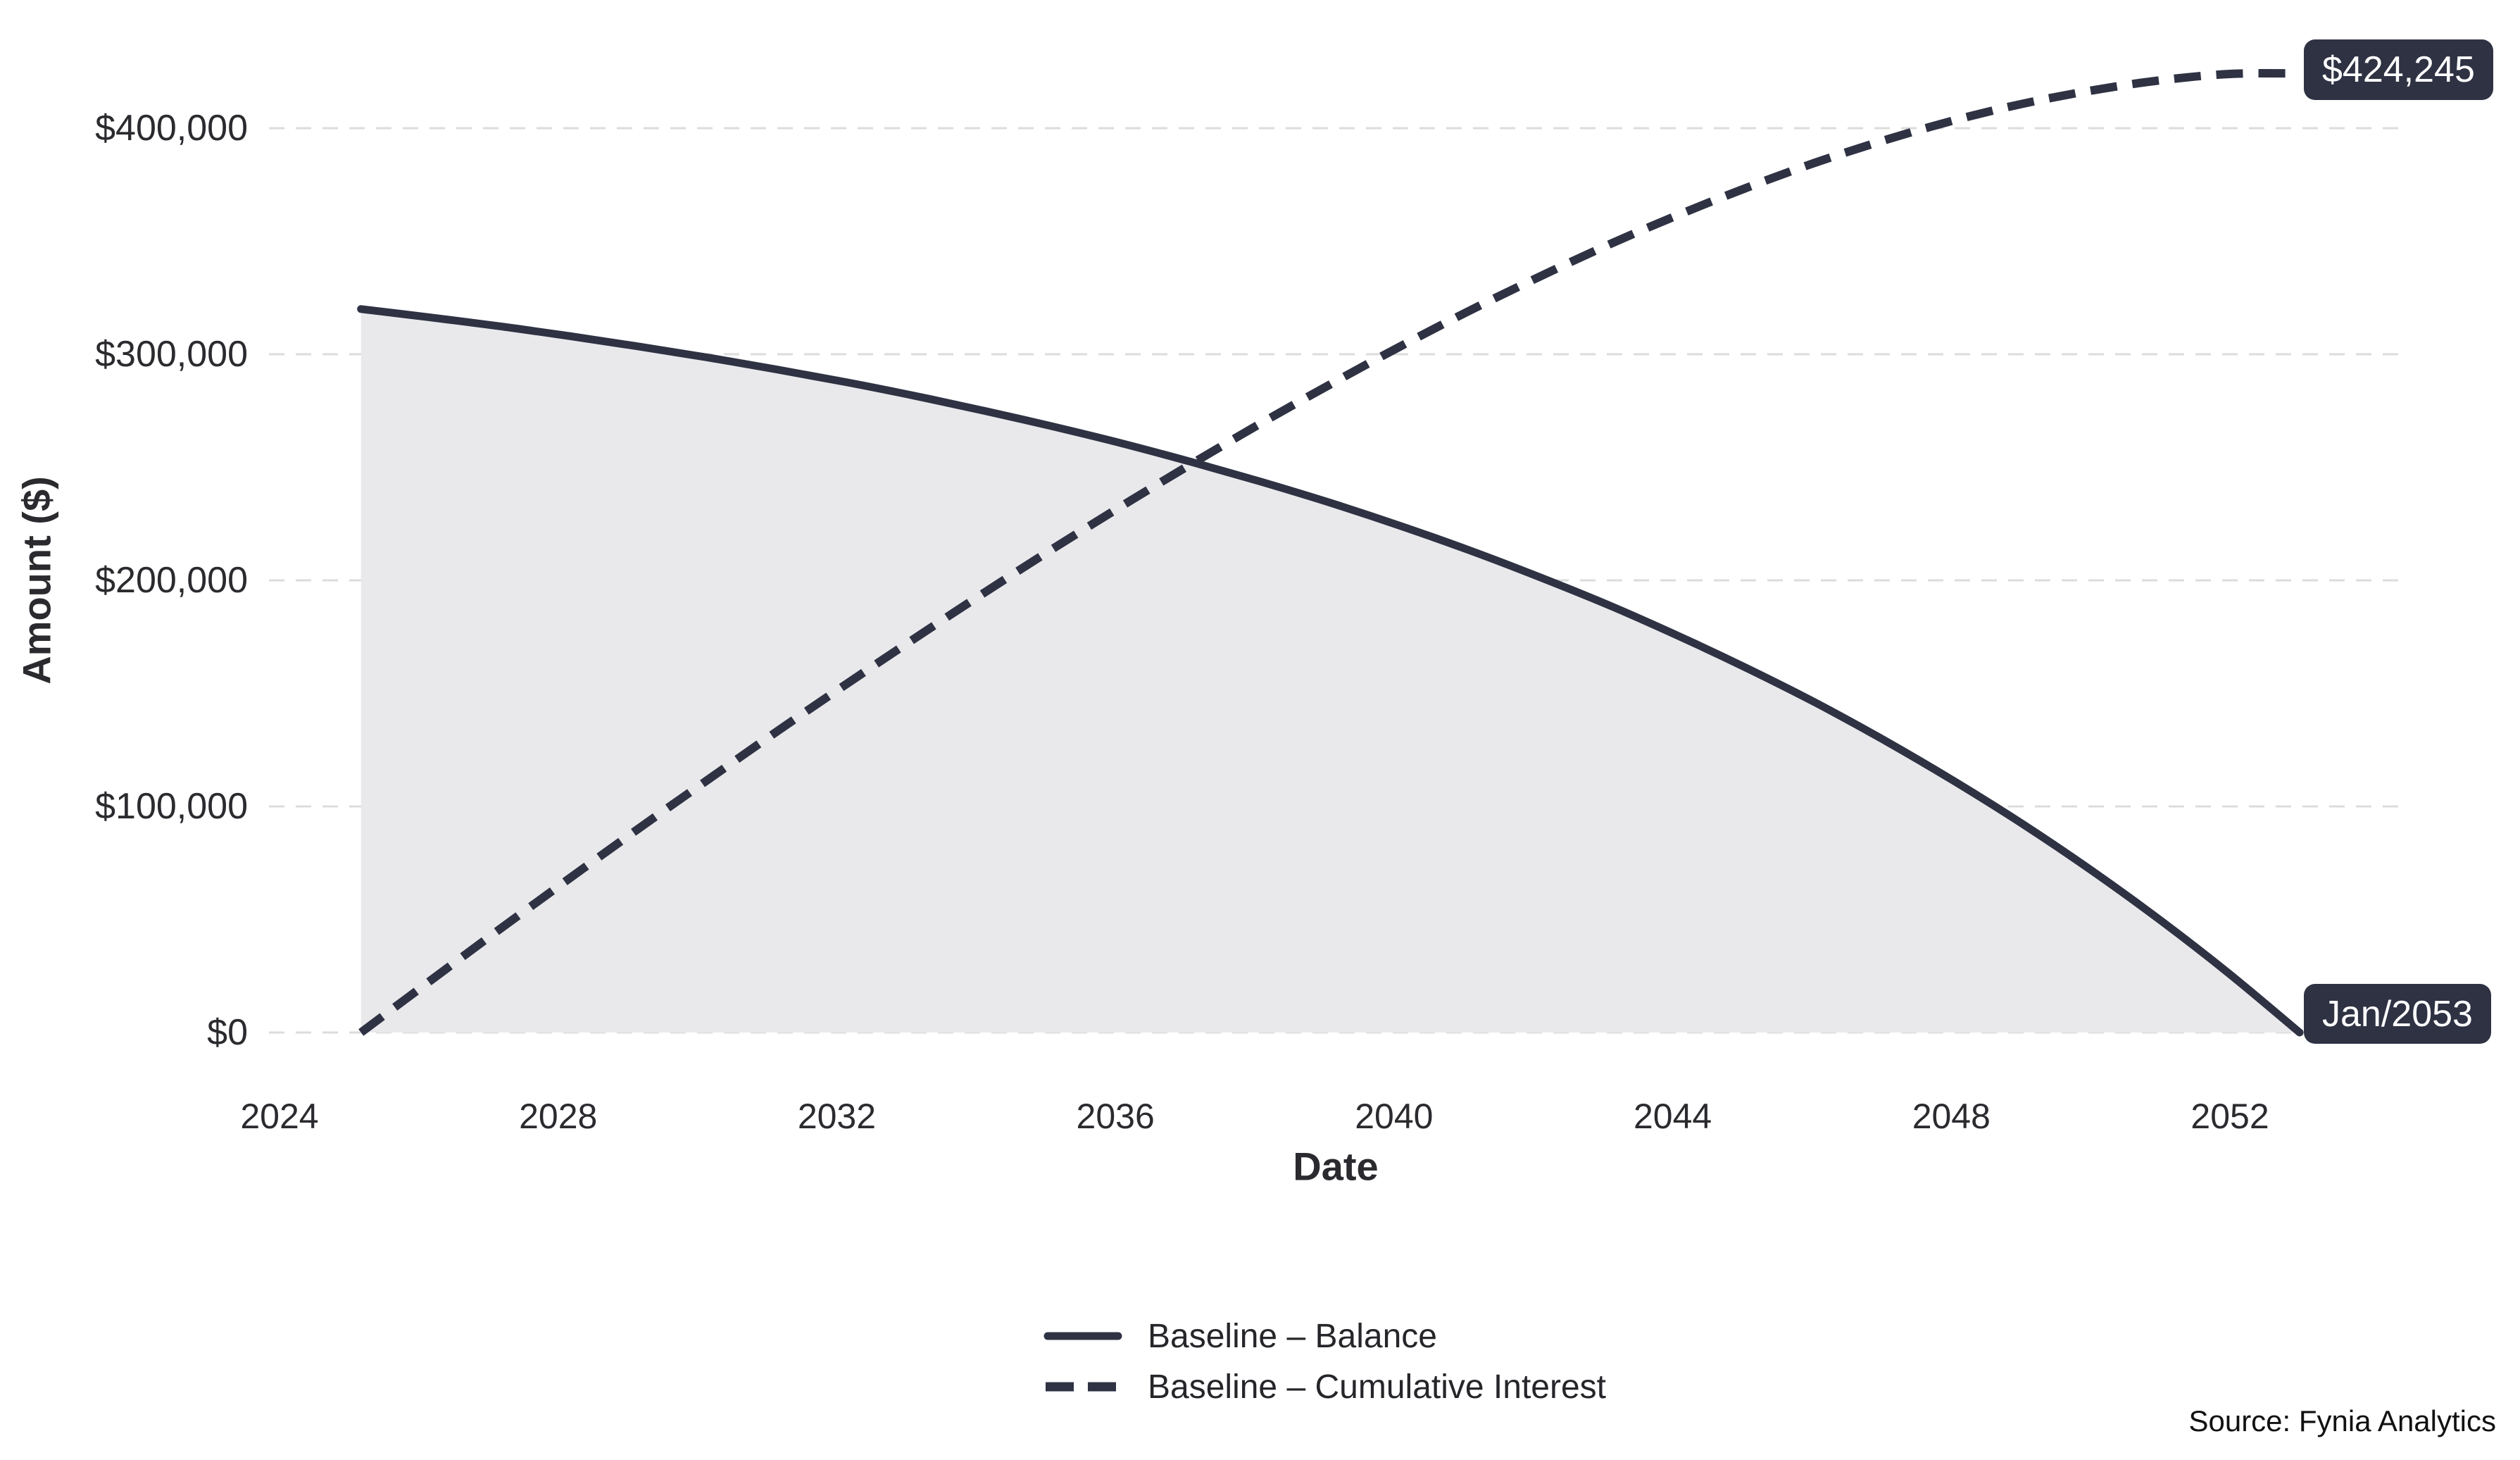  I want to click on annotation-payoff-date: Jan/2053, so click(2398, 1014).